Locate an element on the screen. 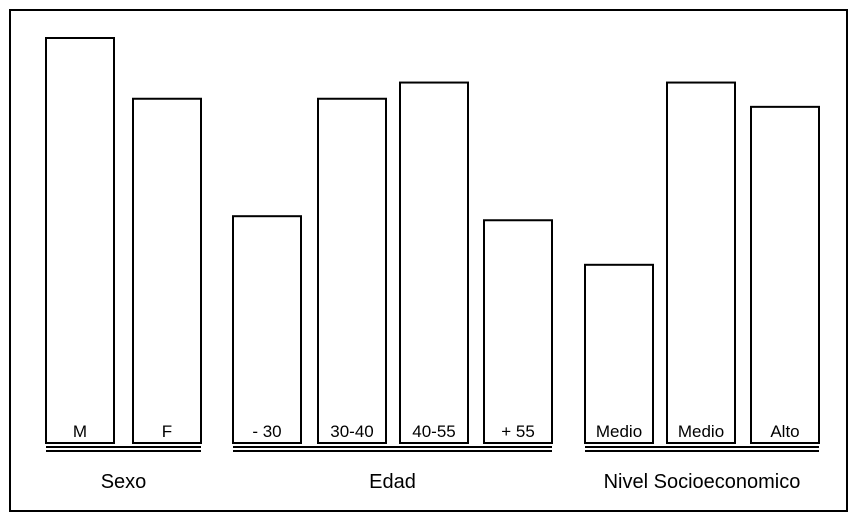 The image size is (855, 519). group-label-edad: Edad is located at coordinates (392, 482).